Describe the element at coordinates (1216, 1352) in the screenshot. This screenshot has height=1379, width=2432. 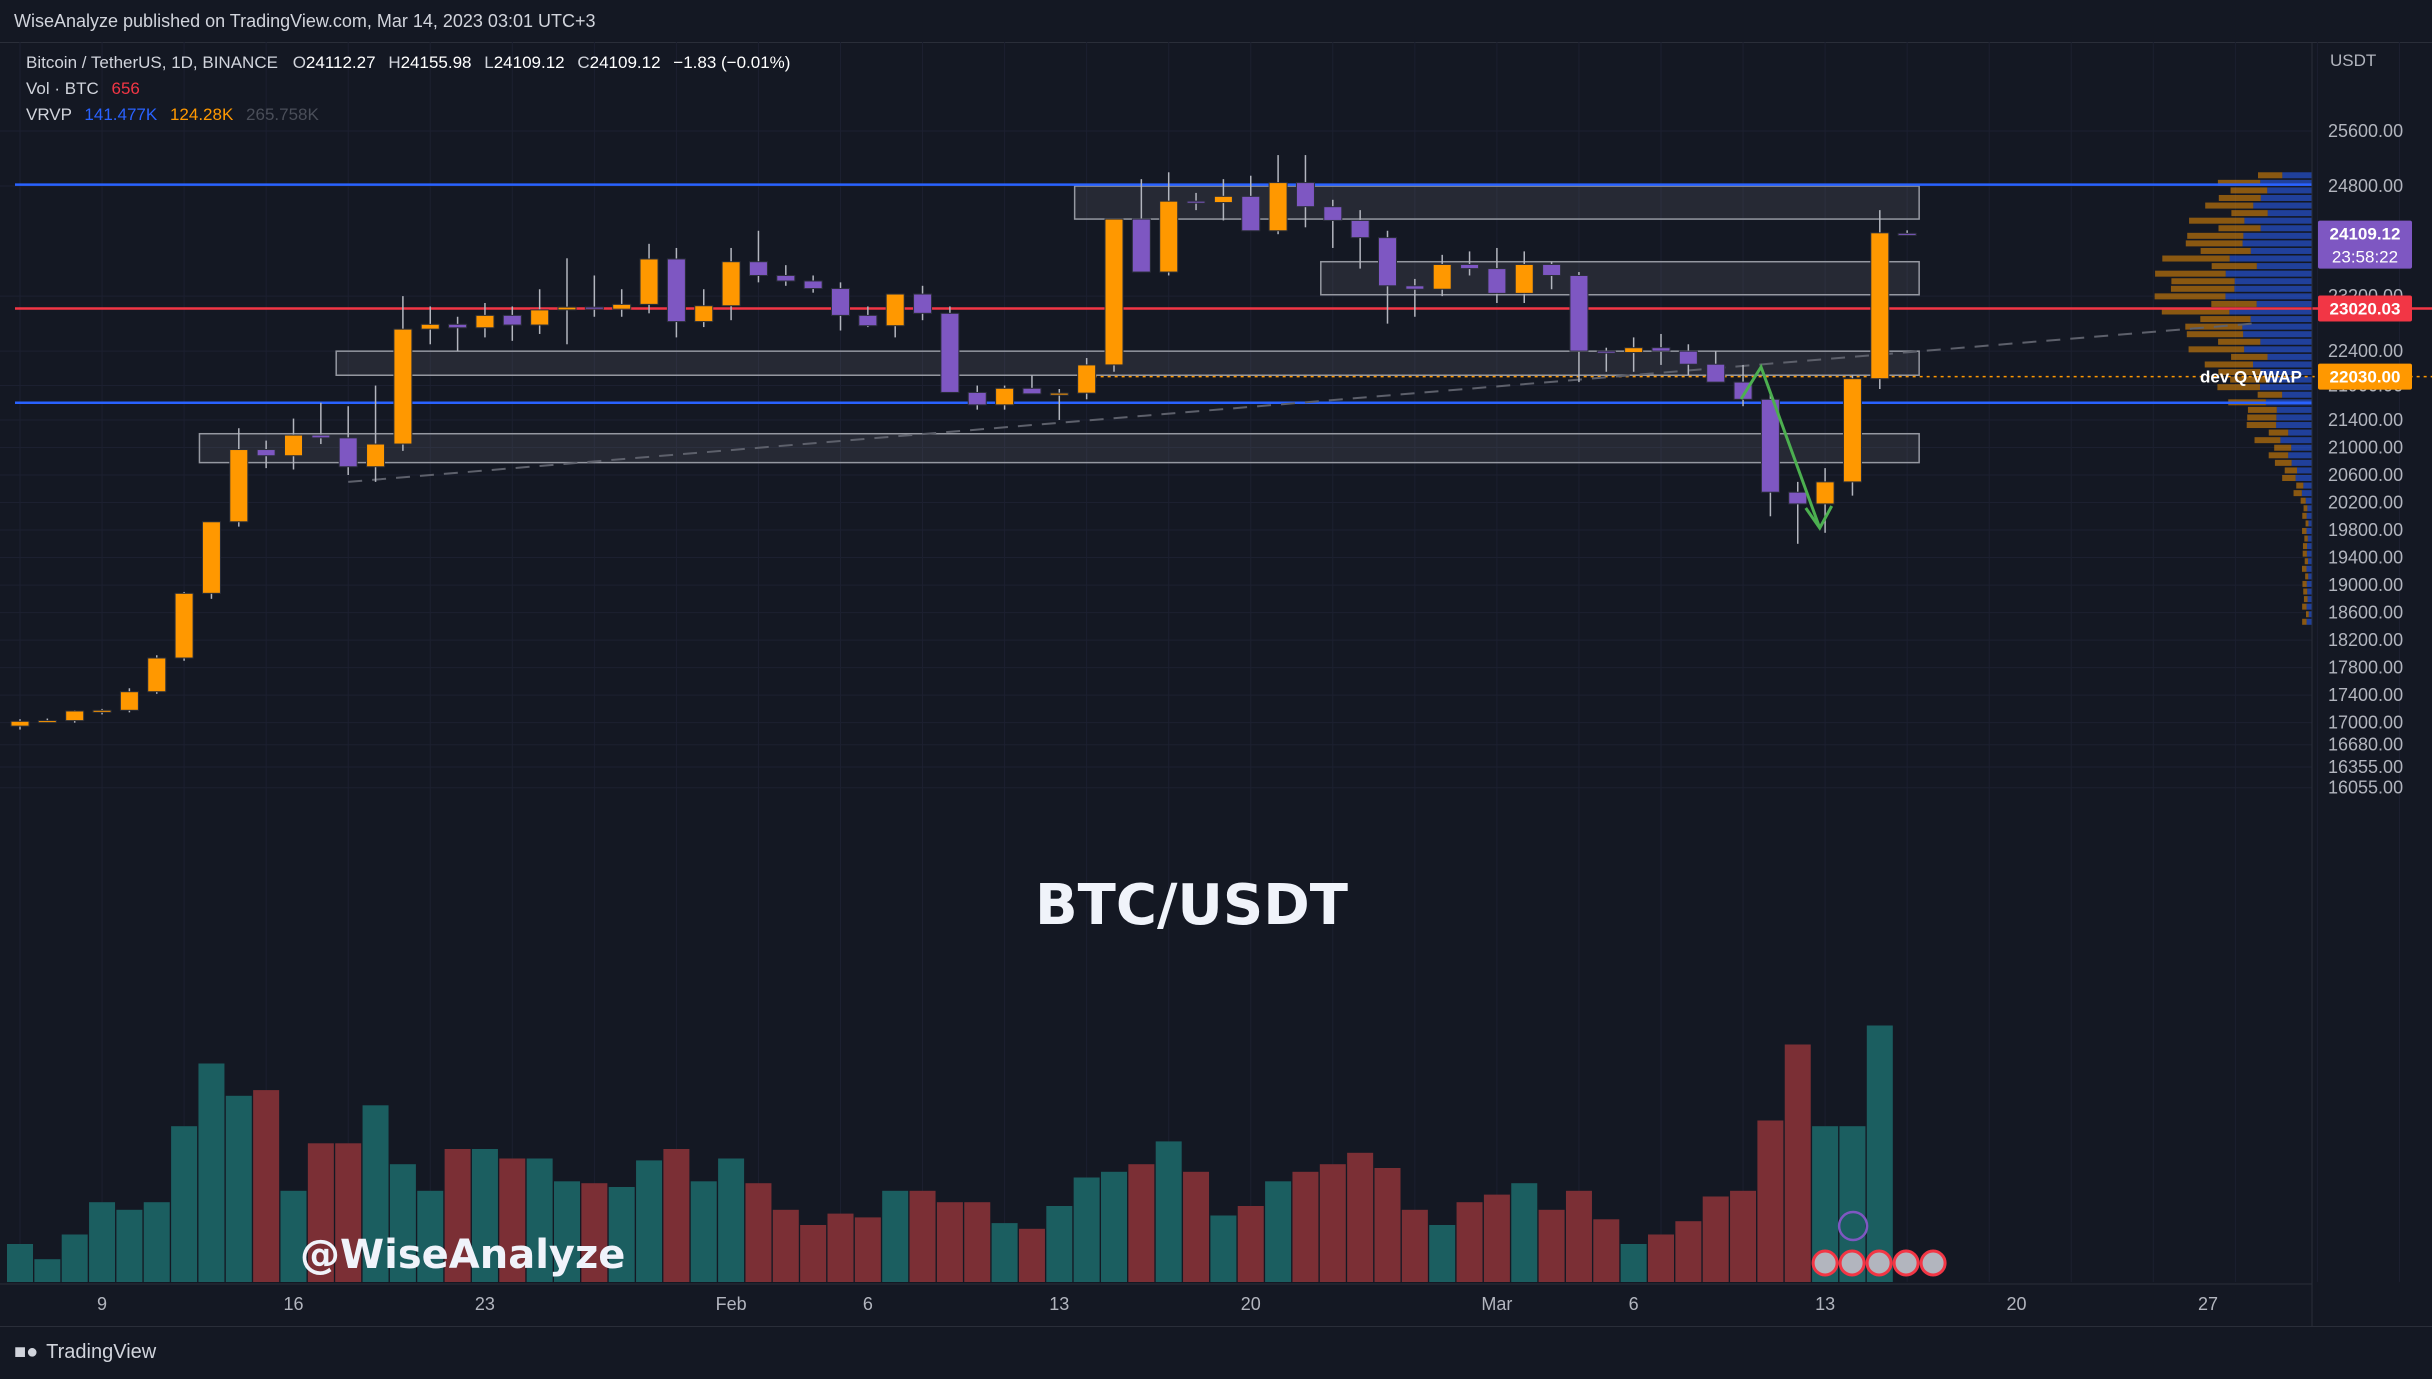
I see `footer-bar: ■● TradingView` at that location.